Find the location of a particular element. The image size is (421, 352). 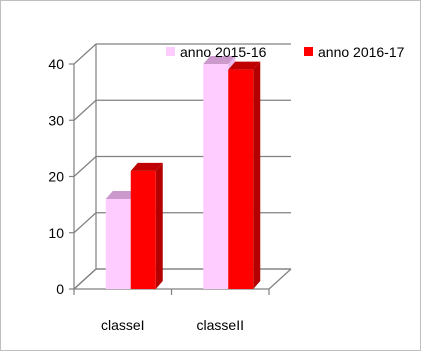

y-tick-labels: 0 10 20 30 40 is located at coordinates (61, 176).